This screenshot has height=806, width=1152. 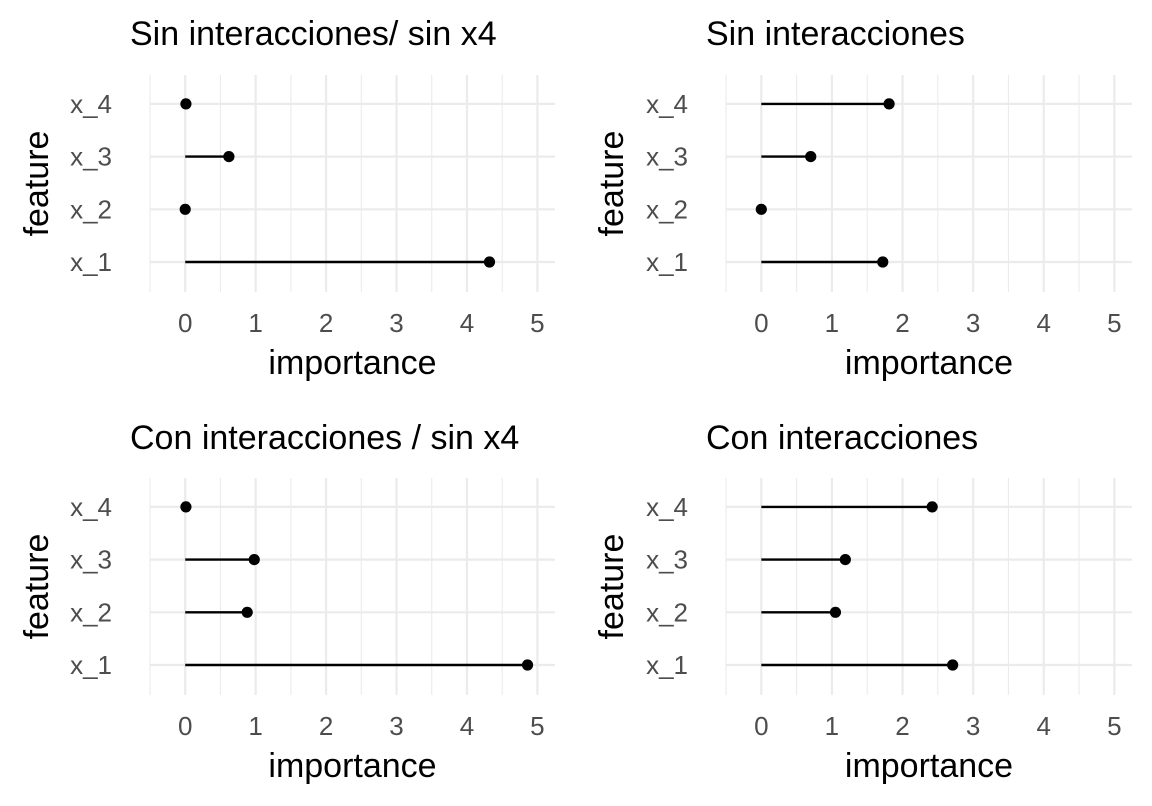 I want to click on chart-title: Sin interacciones/ sin x4, so click(x=313, y=34).